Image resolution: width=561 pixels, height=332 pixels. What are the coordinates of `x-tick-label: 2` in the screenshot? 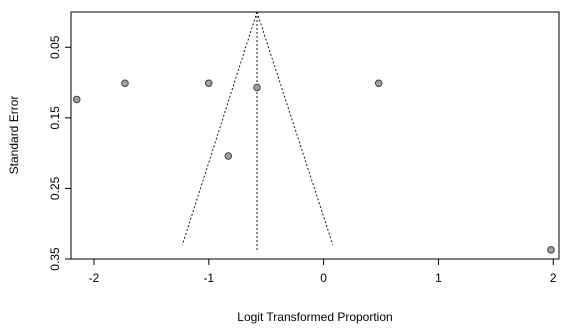 It's located at (553, 278).